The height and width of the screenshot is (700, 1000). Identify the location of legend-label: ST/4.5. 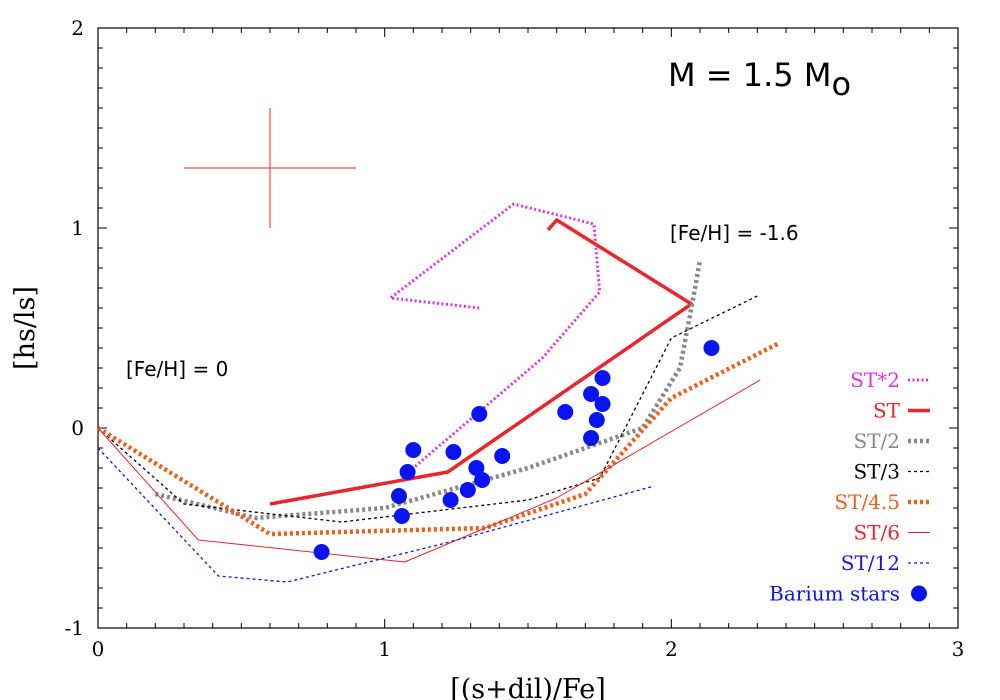
(867, 502).